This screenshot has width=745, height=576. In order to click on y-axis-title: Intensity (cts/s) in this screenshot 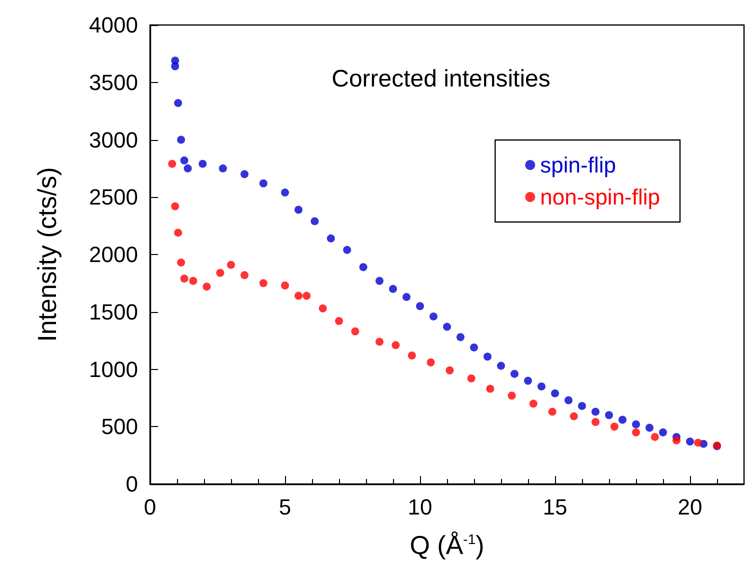, I will do `click(47, 254)`.